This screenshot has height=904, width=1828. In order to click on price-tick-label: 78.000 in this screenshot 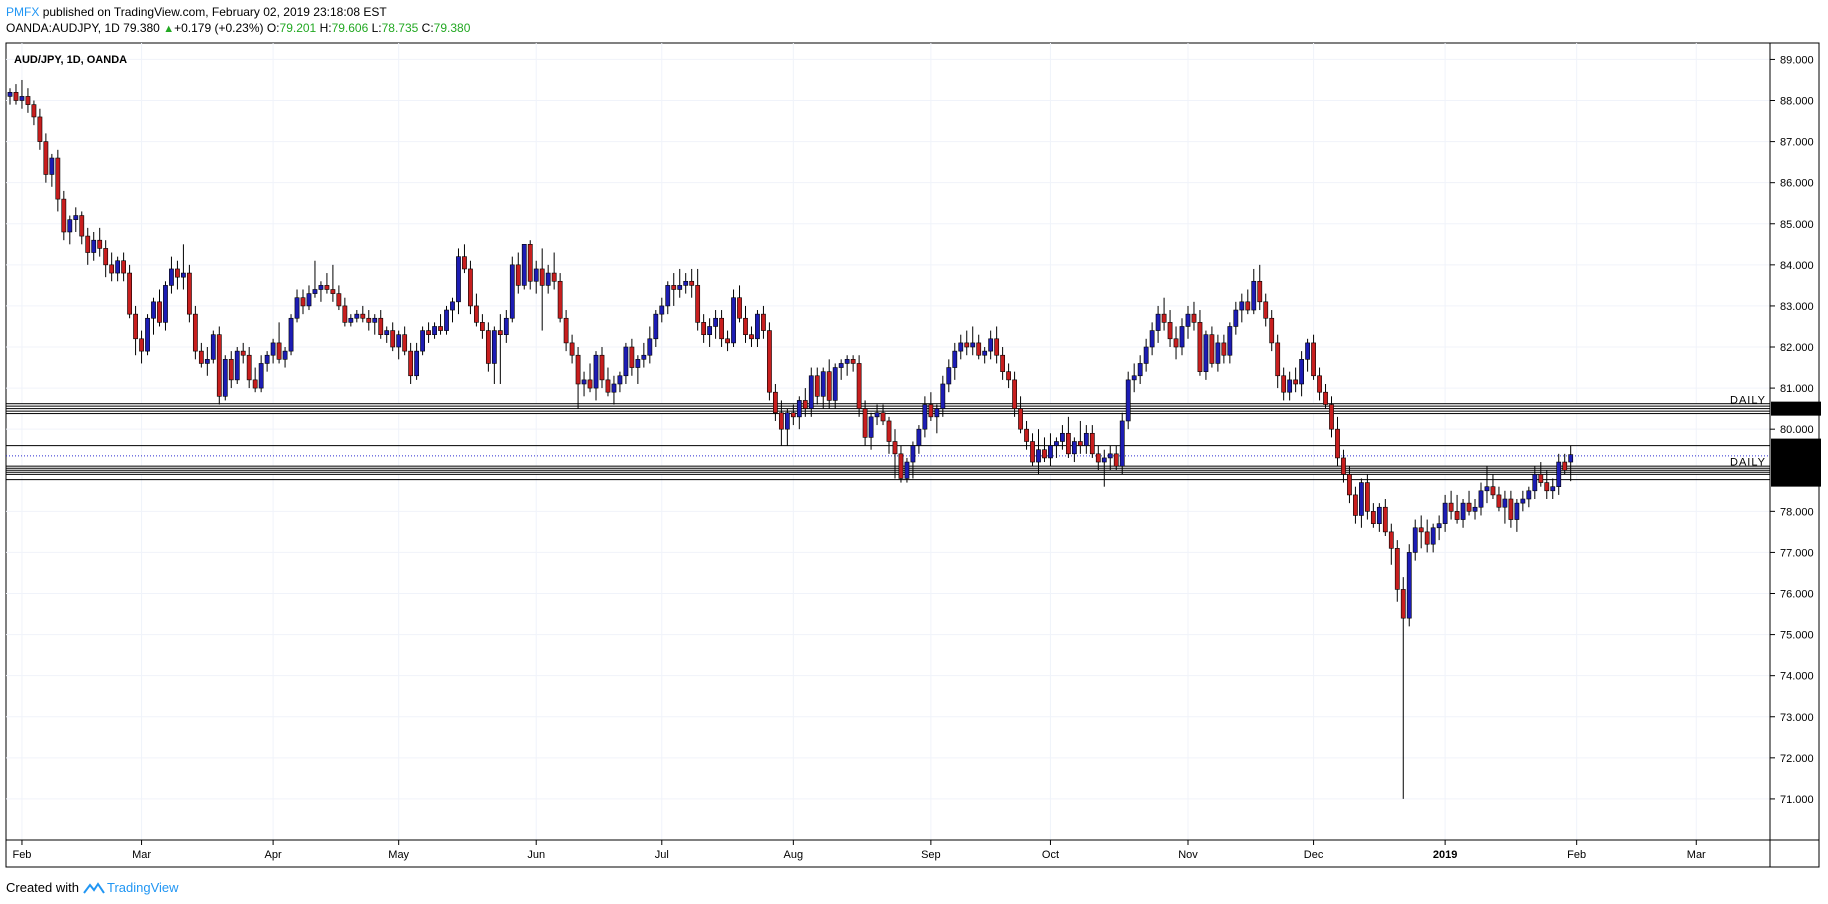, I will do `click(1797, 512)`.